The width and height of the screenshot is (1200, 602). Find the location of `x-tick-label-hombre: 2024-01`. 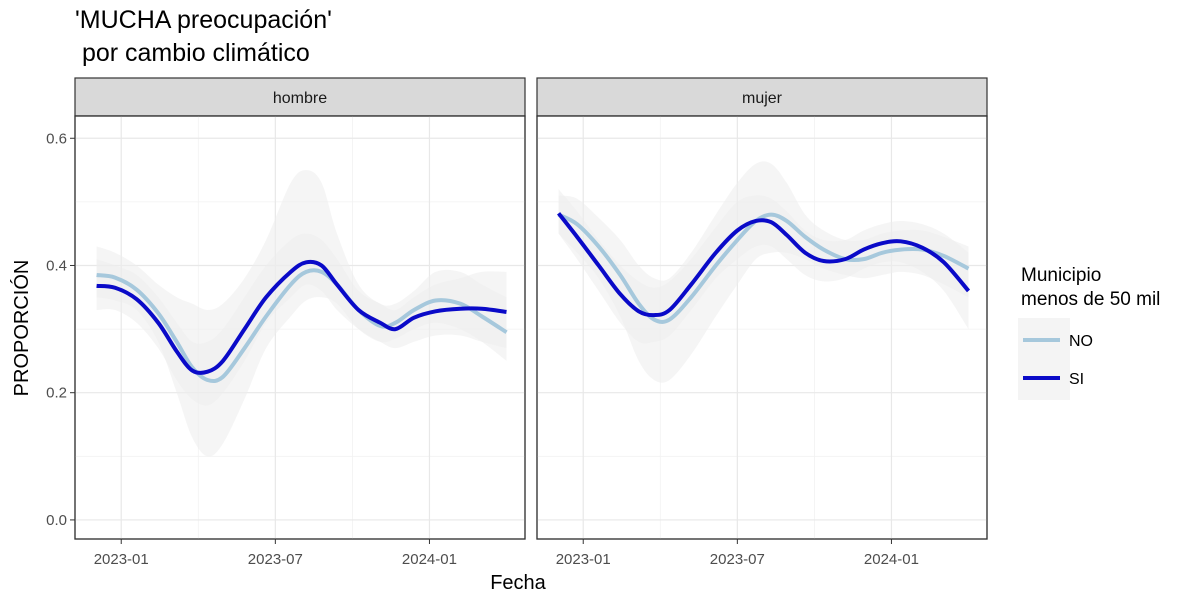

x-tick-label-hombre: 2024-01 is located at coordinates (429, 559).